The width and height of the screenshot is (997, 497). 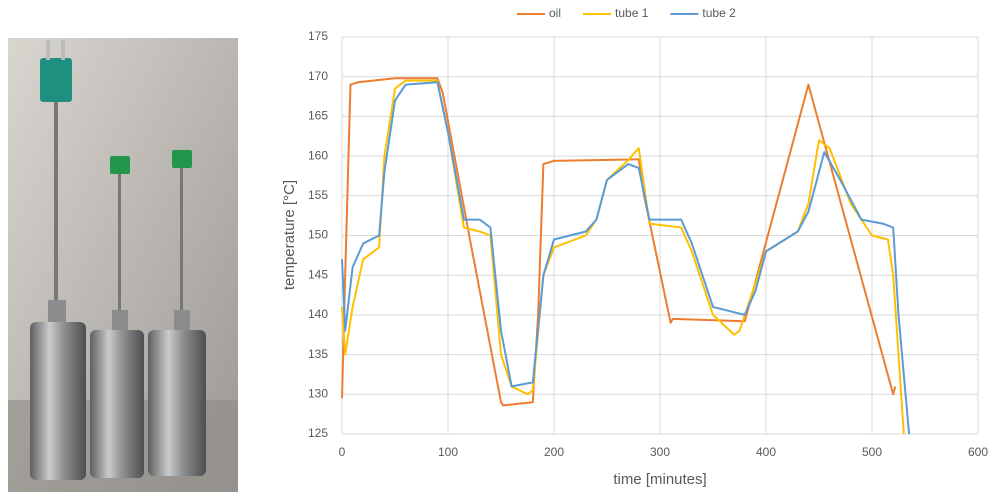 What do you see at coordinates (555, 13) in the screenshot?
I see `legend-label: oil` at bounding box center [555, 13].